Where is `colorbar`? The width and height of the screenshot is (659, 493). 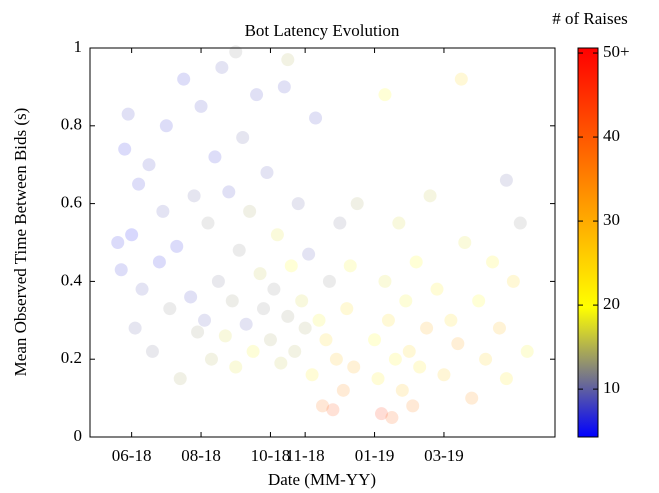
colorbar is located at coordinates (588, 242).